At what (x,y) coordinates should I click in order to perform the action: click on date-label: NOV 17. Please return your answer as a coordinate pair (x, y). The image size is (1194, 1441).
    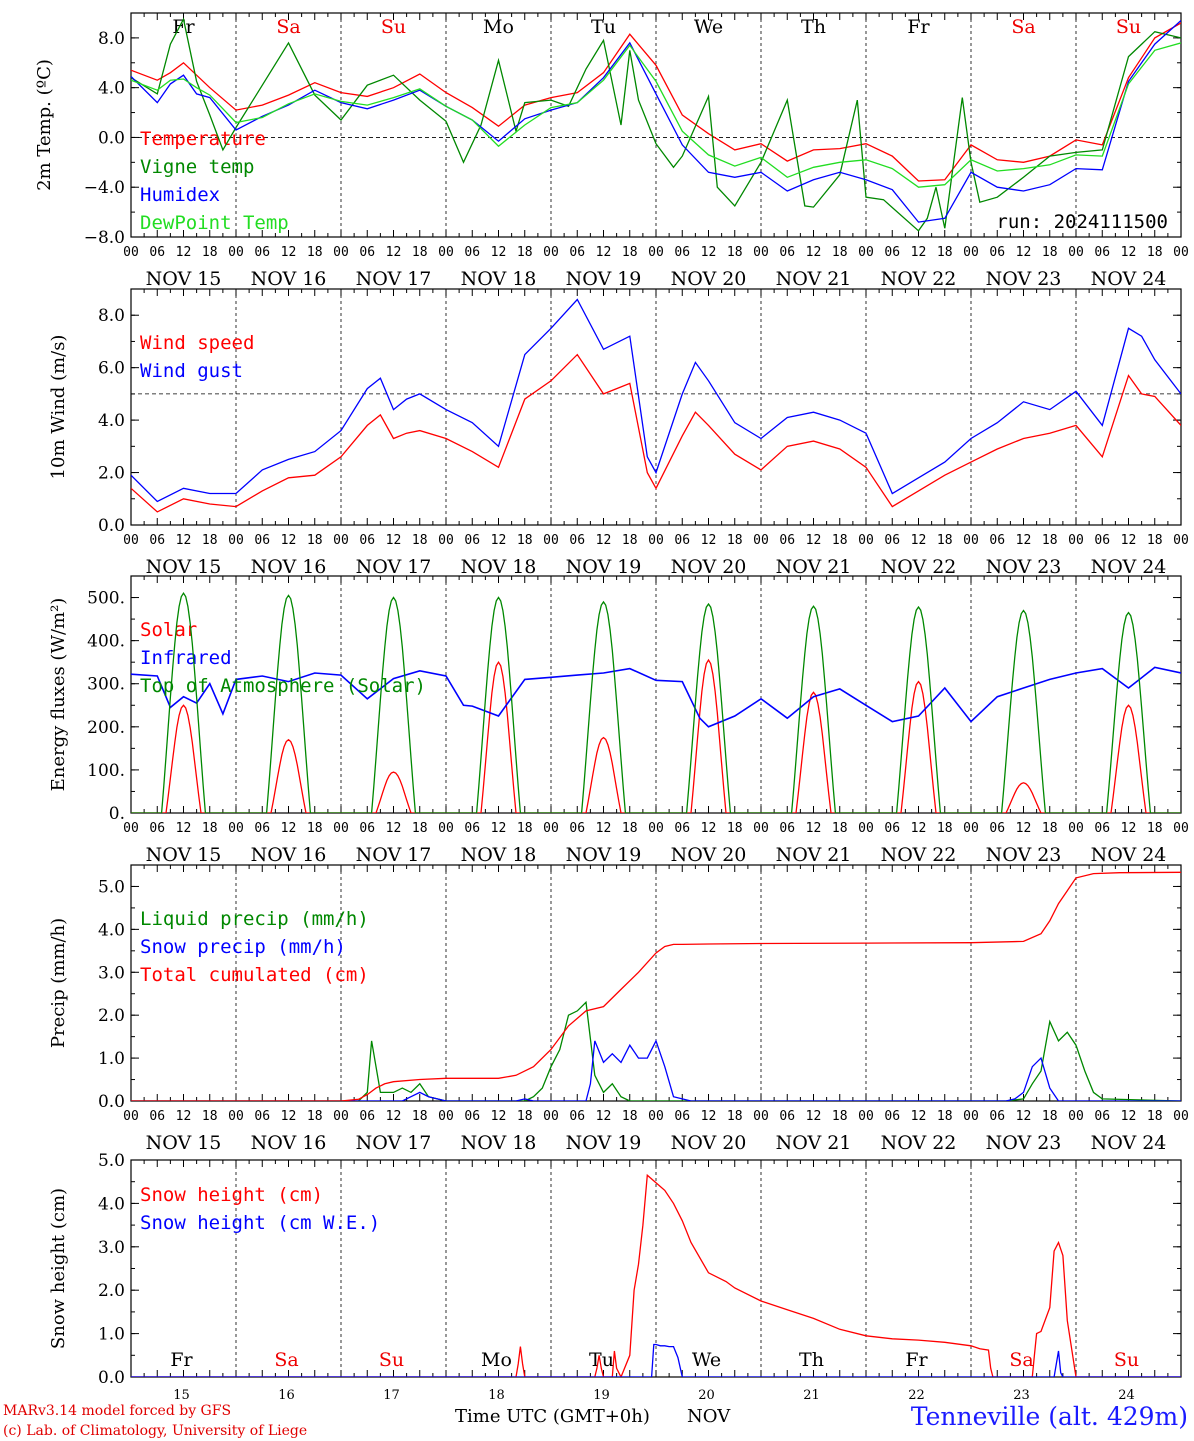
    Looking at the image, I should click on (394, 1143).